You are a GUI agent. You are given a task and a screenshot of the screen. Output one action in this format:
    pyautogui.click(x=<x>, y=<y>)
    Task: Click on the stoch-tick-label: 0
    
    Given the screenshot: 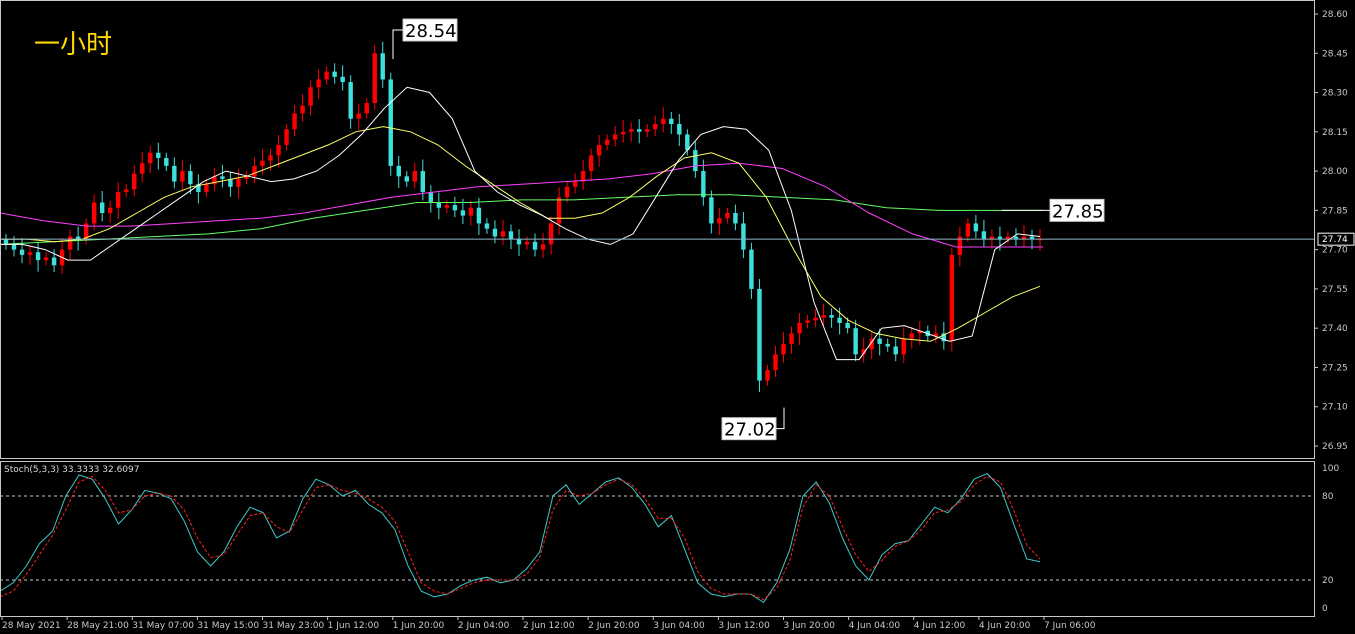 What is the action you would take?
    pyautogui.click(x=1325, y=609)
    